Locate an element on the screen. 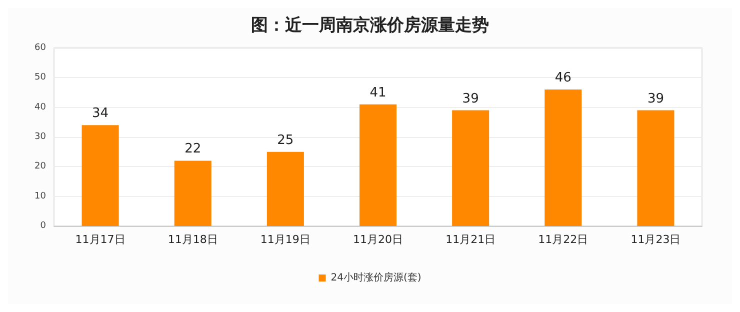 This screenshot has height=312, width=740. data-label: 25 is located at coordinates (285, 140).